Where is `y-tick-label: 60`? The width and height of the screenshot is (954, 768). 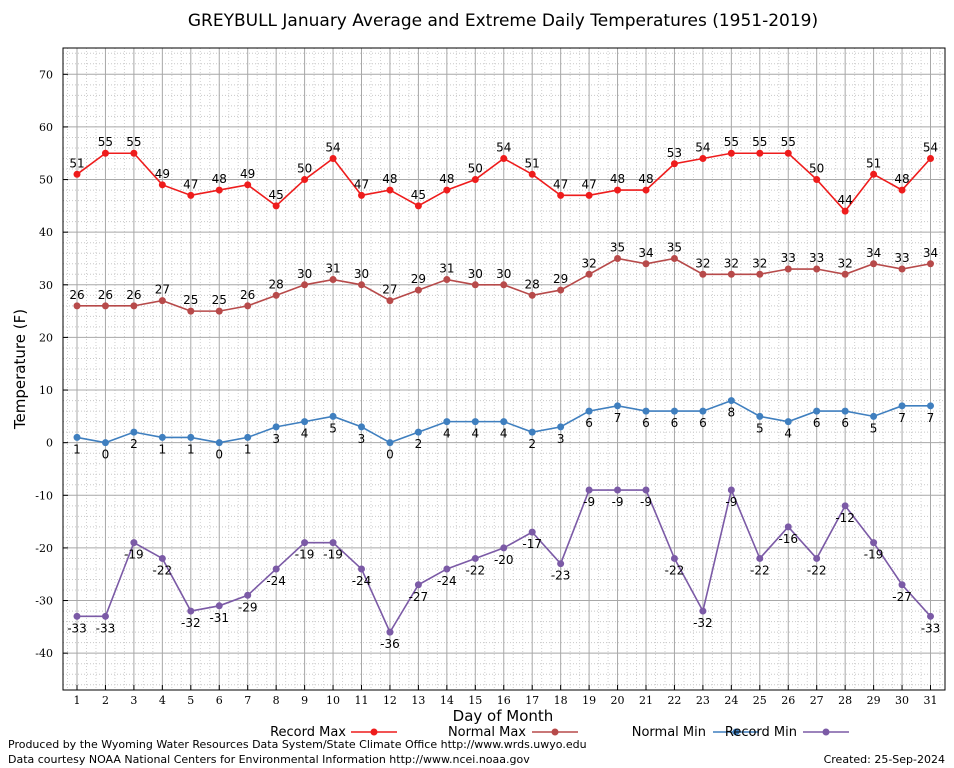
y-tick-label: 60 is located at coordinates (46, 127).